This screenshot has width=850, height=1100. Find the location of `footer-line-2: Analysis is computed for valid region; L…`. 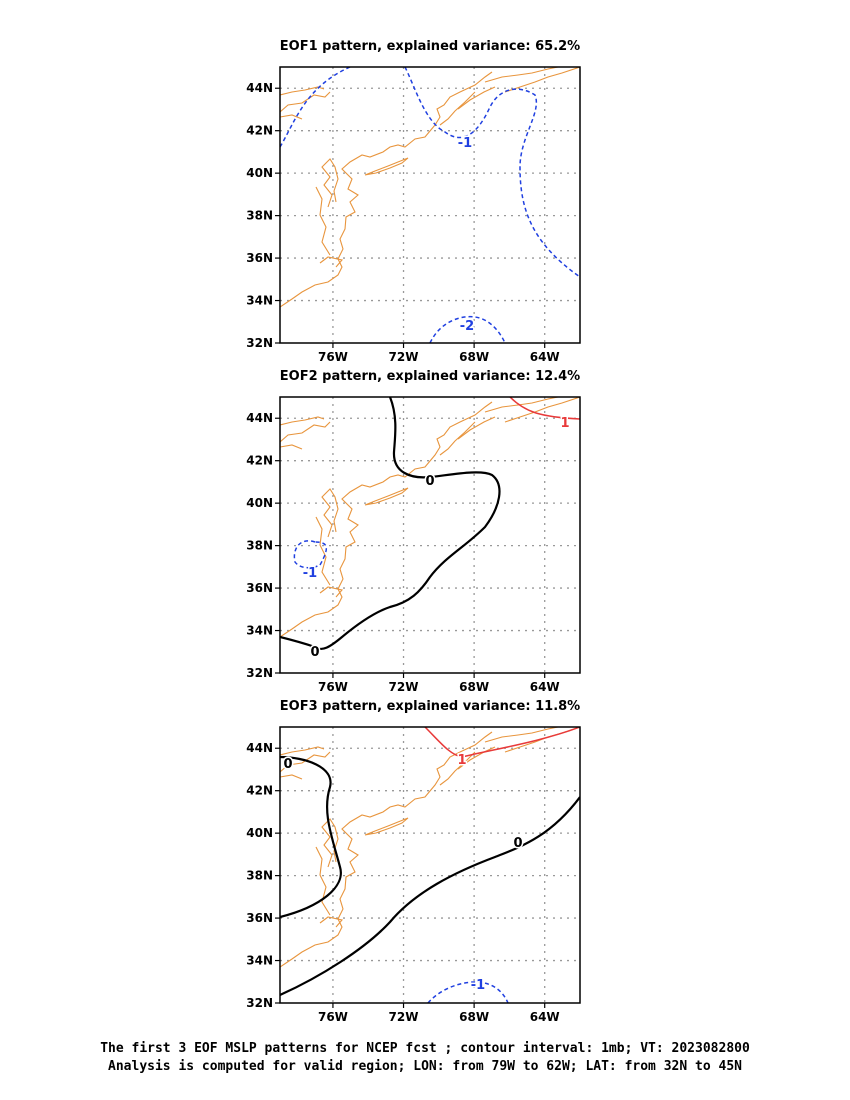

footer-line-2: Analysis is computed for valid region; L… is located at coordinates (425, 1066).